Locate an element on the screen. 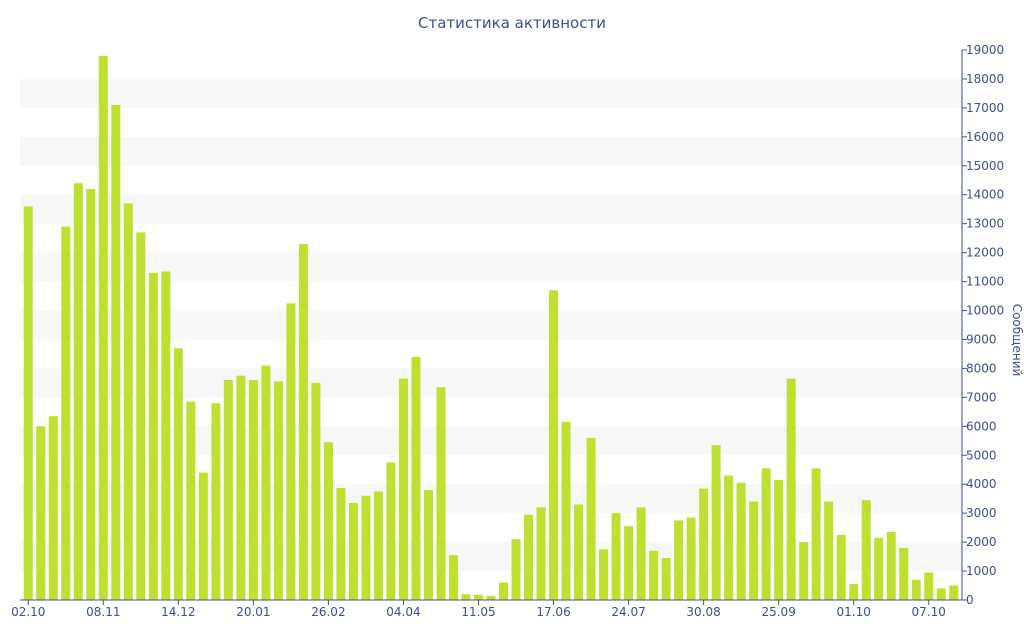 The image size is (1024, 640). y-tick-label: 7000 is located at coordinates (981, 397).